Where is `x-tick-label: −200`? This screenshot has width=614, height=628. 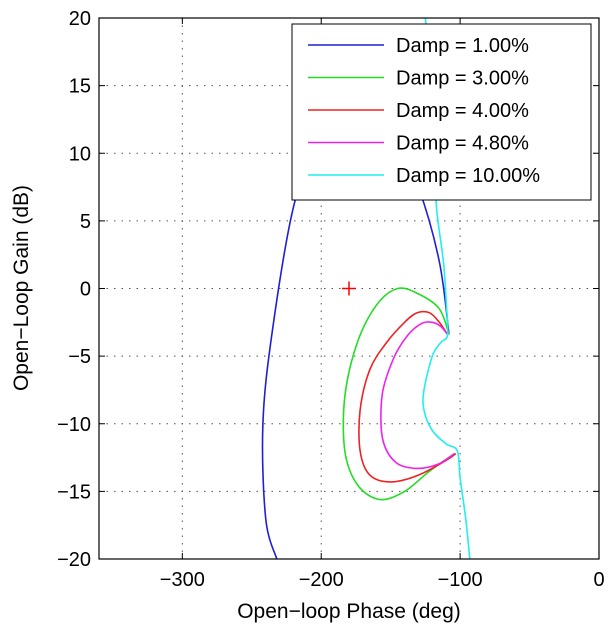 x-tick-label: −200 is located at coordinates (321, 580).